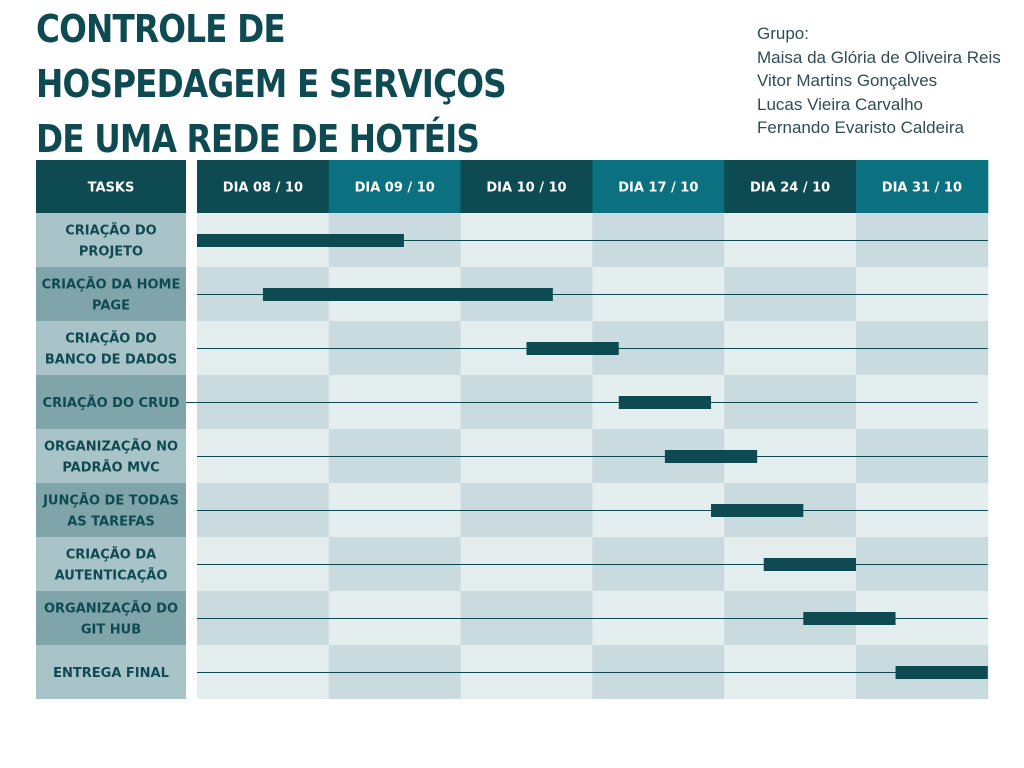 The height and width of the screenshot is (768, 1024). What do you see at coordinates (879, 57) in the screenshot?
I see `group-member: Maisa da Glória de Oliveira Reis` at bounding box center [879, 57].